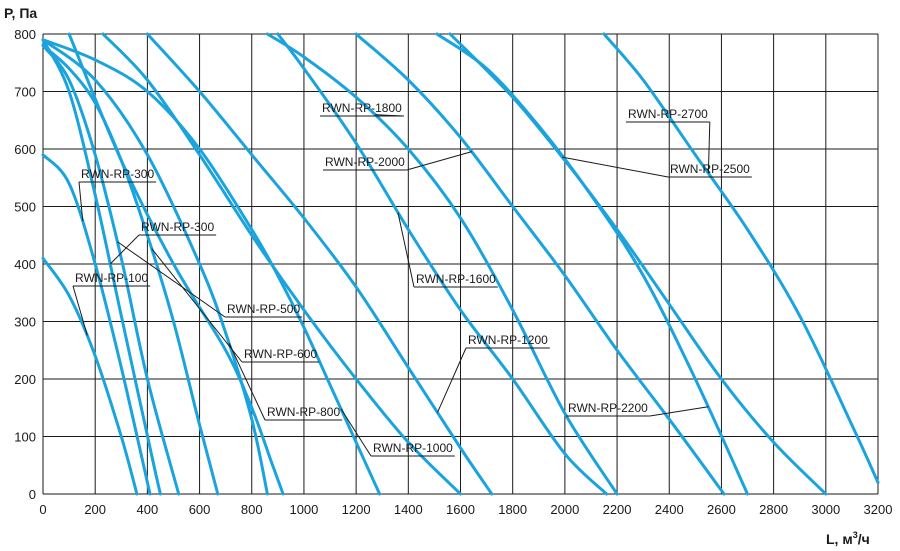 Image resolution: width=900 pixels, height=551 pixels. What do you see at coordinates (864, 539) in the screenshot?
I see `x-axis-title-tail: /ч` at bounding box center [864, 539].